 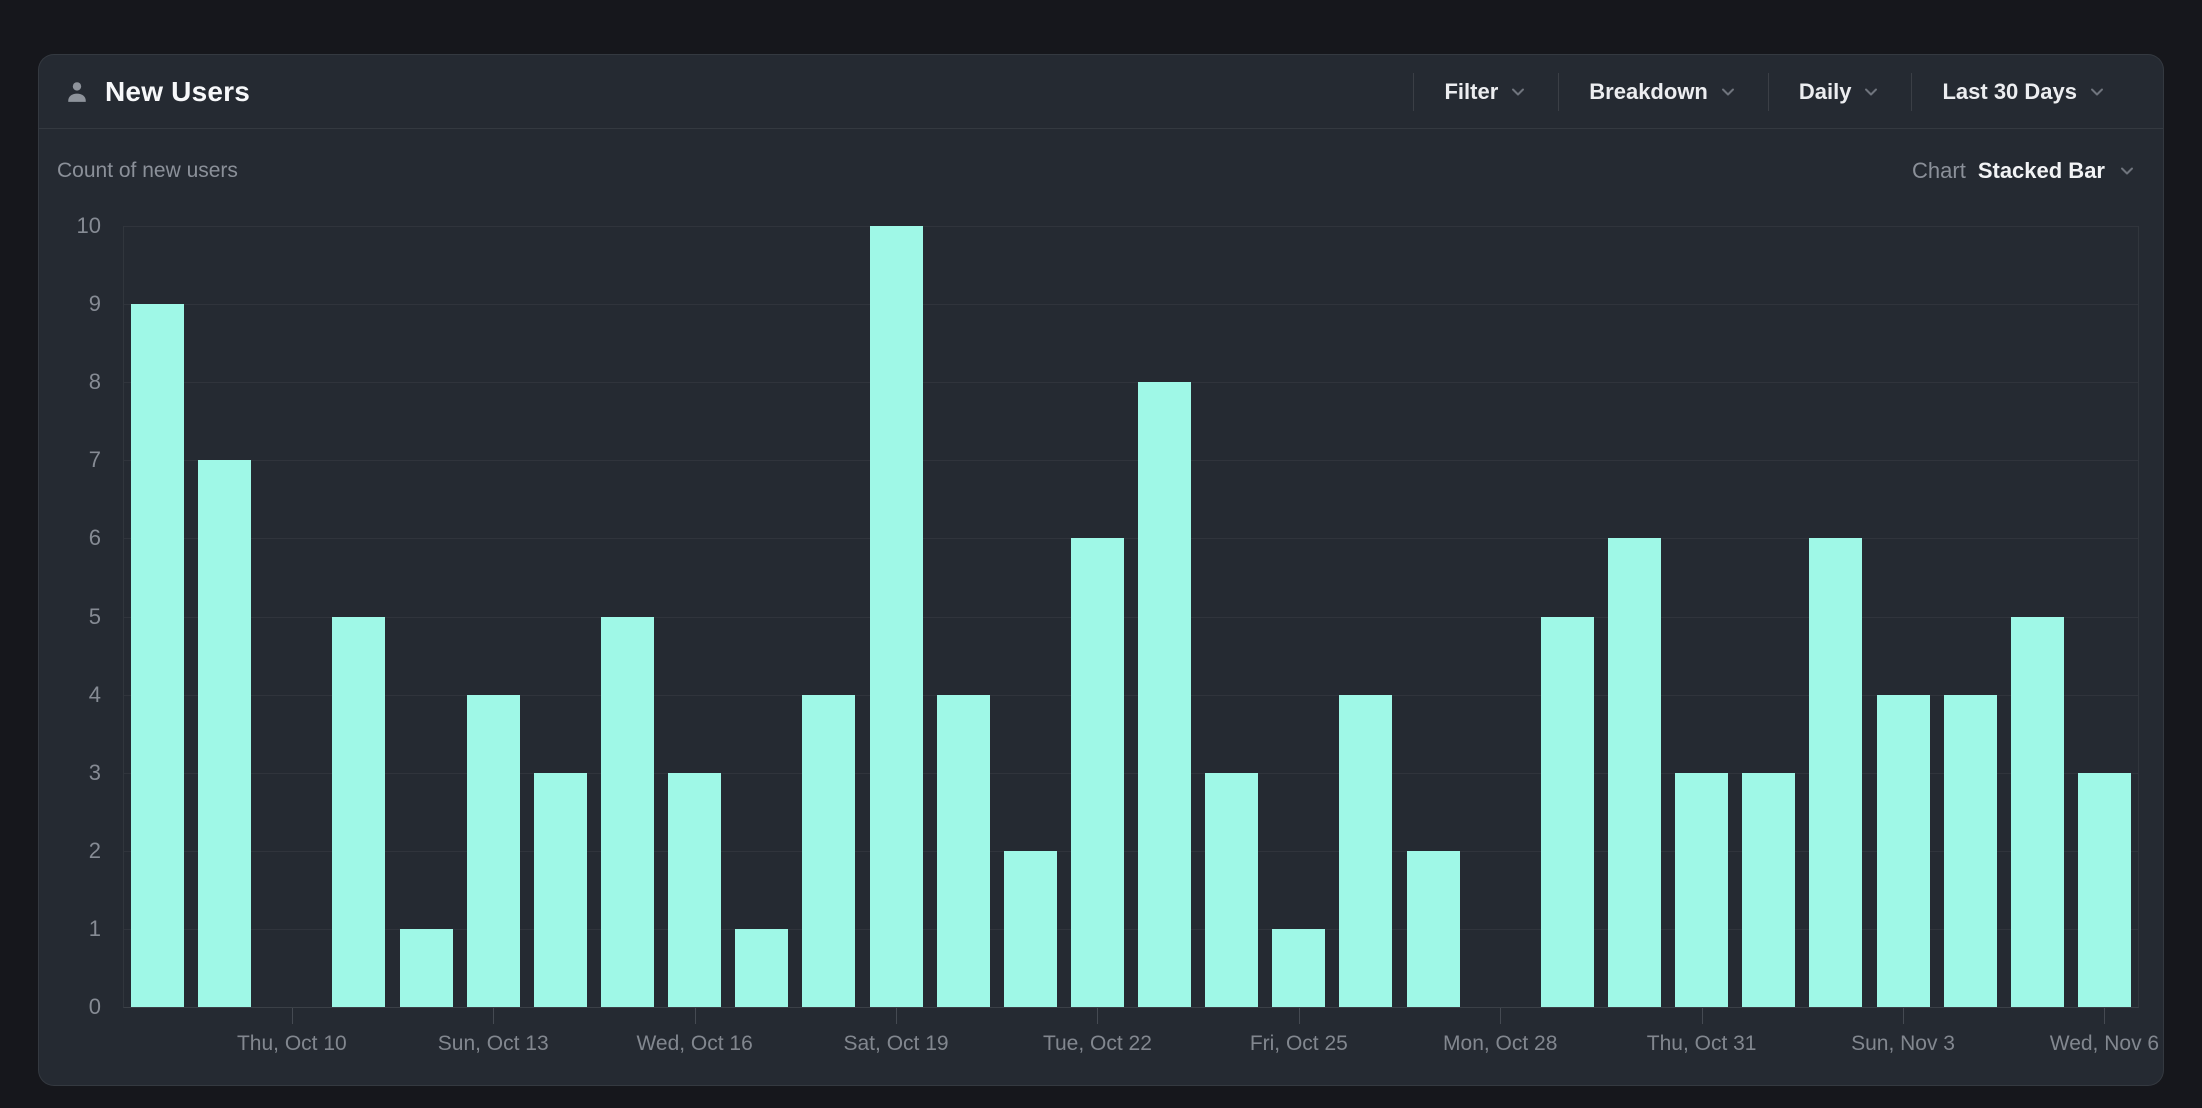 What do you see at coordinates (94, 928) in the screenshot?
I see `y-tick-label: 1` at bounding box center [94, 928].